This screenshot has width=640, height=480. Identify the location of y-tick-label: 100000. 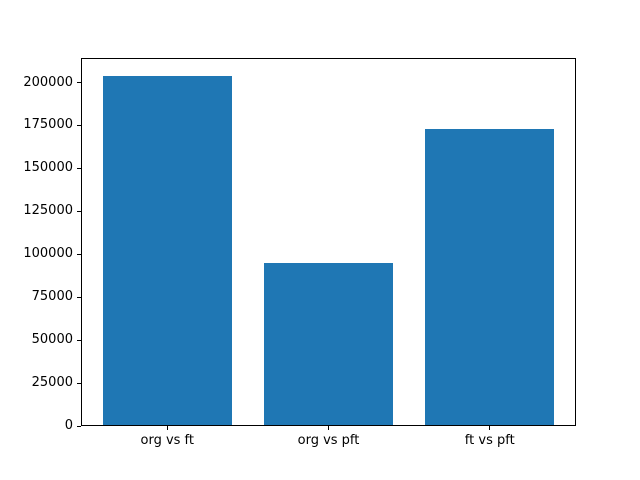
(48, 254).